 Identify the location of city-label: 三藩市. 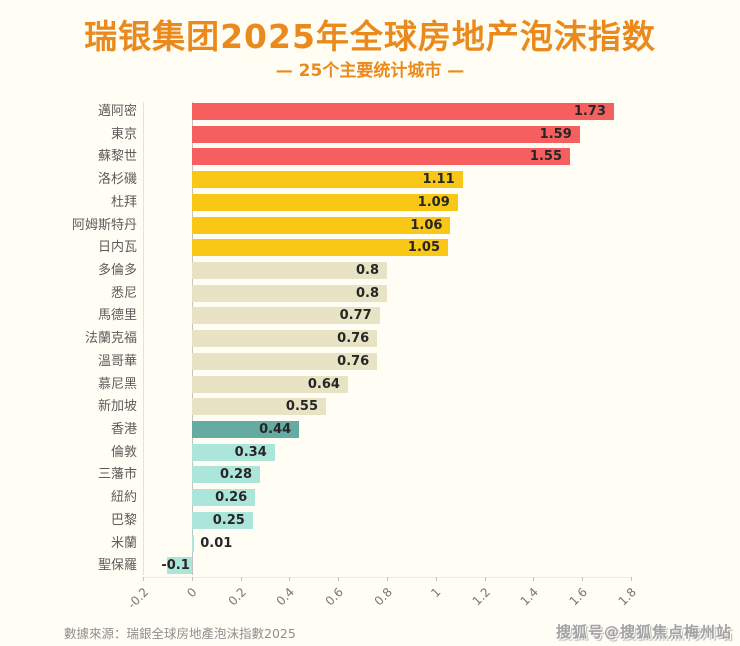
(117, 475).